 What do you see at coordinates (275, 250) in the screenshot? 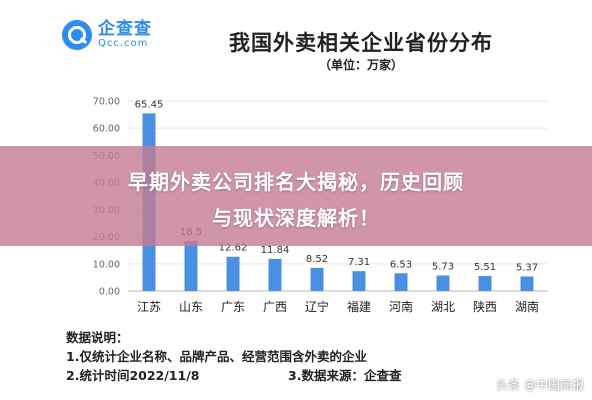
I see `bar-value-label: 11.84` at bounding box center [275, 250].